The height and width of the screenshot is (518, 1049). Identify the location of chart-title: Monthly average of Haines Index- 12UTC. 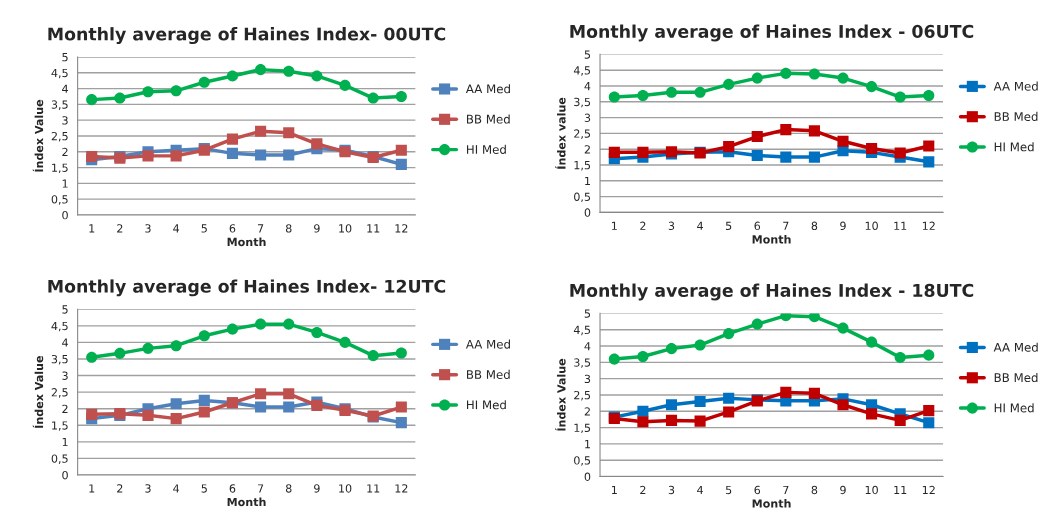
(247, 288).